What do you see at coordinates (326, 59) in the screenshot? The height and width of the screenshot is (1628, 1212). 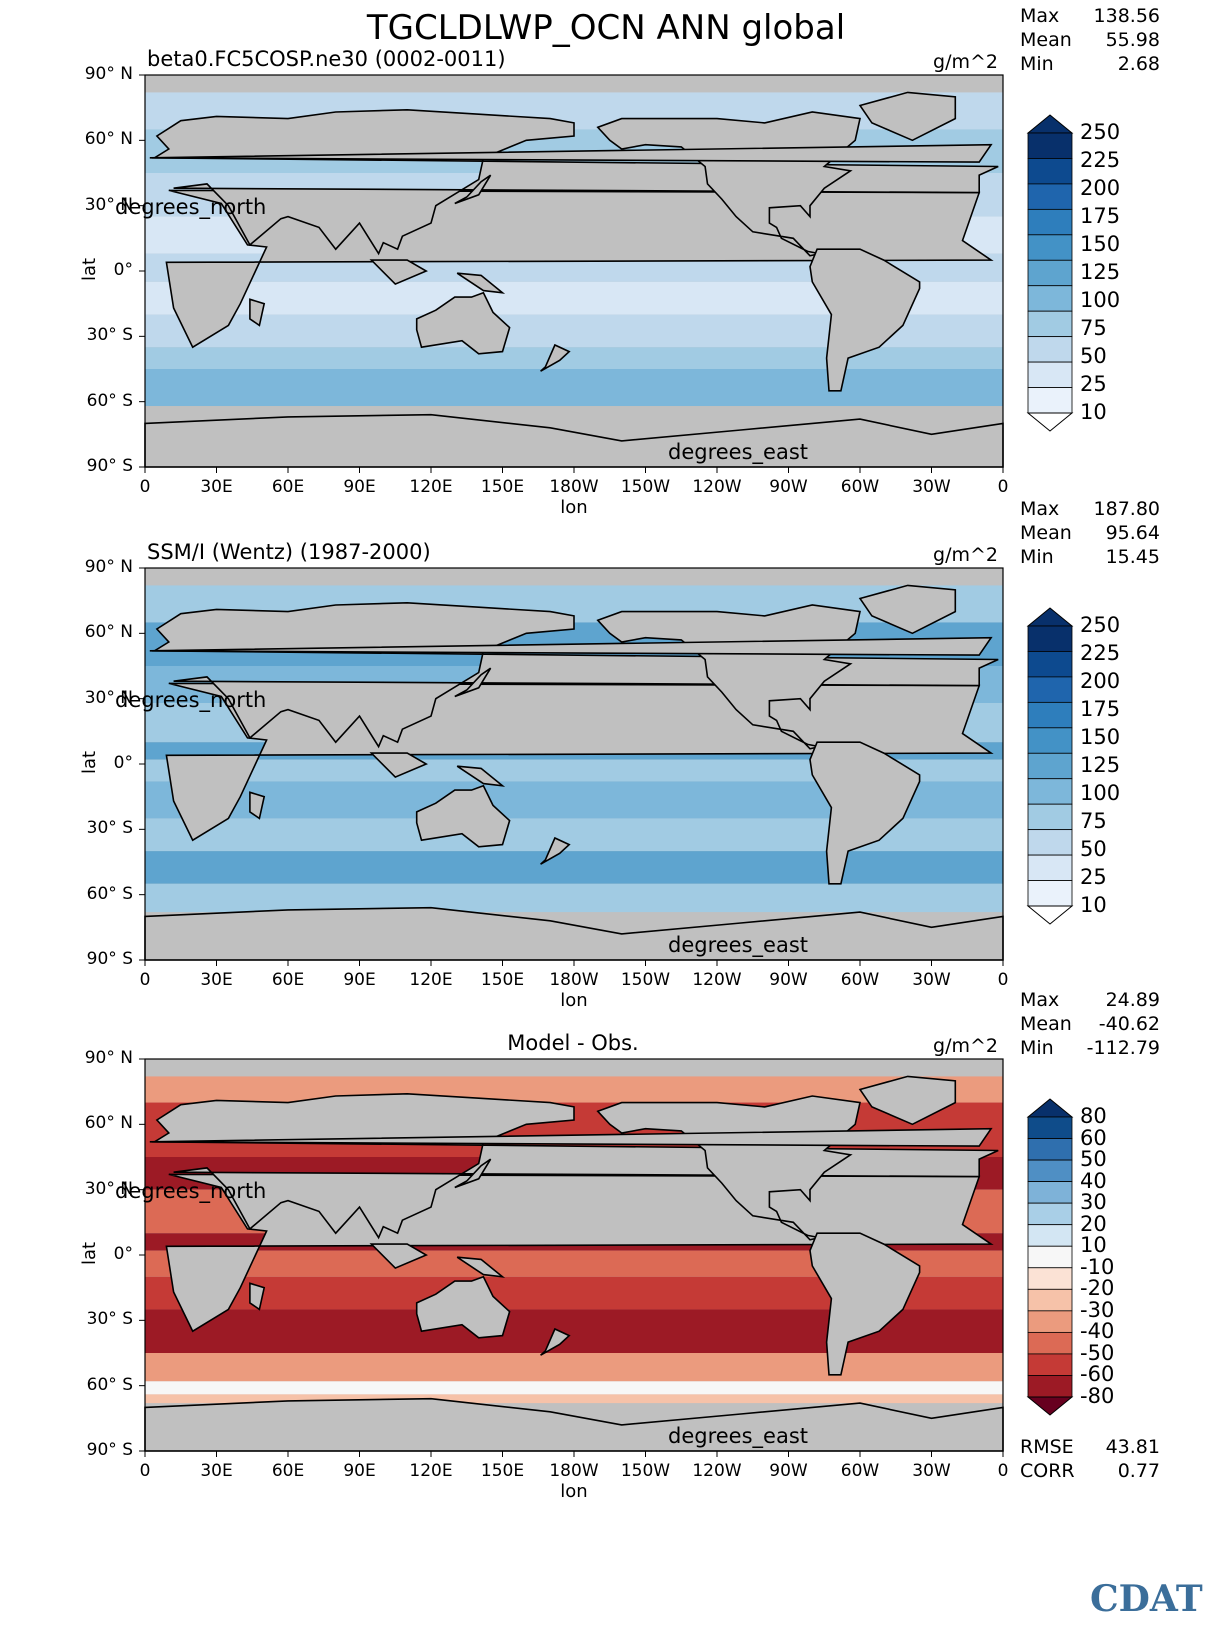 I see `panel-subtitle: beta0.FC5COSP.ne30 (0002-0011)` at bounding box center [326, 59].